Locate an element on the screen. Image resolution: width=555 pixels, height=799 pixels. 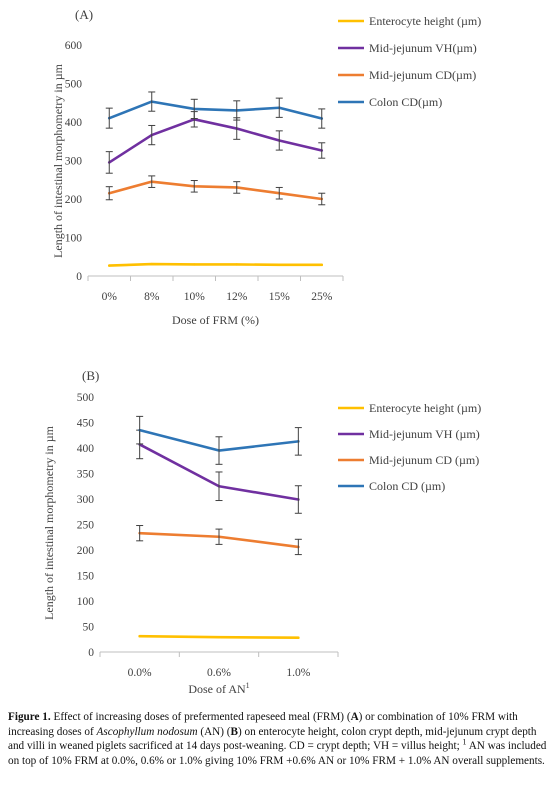
panel-b-x-axis-label-text: Dose of AN is located at coordinates (217, 689).